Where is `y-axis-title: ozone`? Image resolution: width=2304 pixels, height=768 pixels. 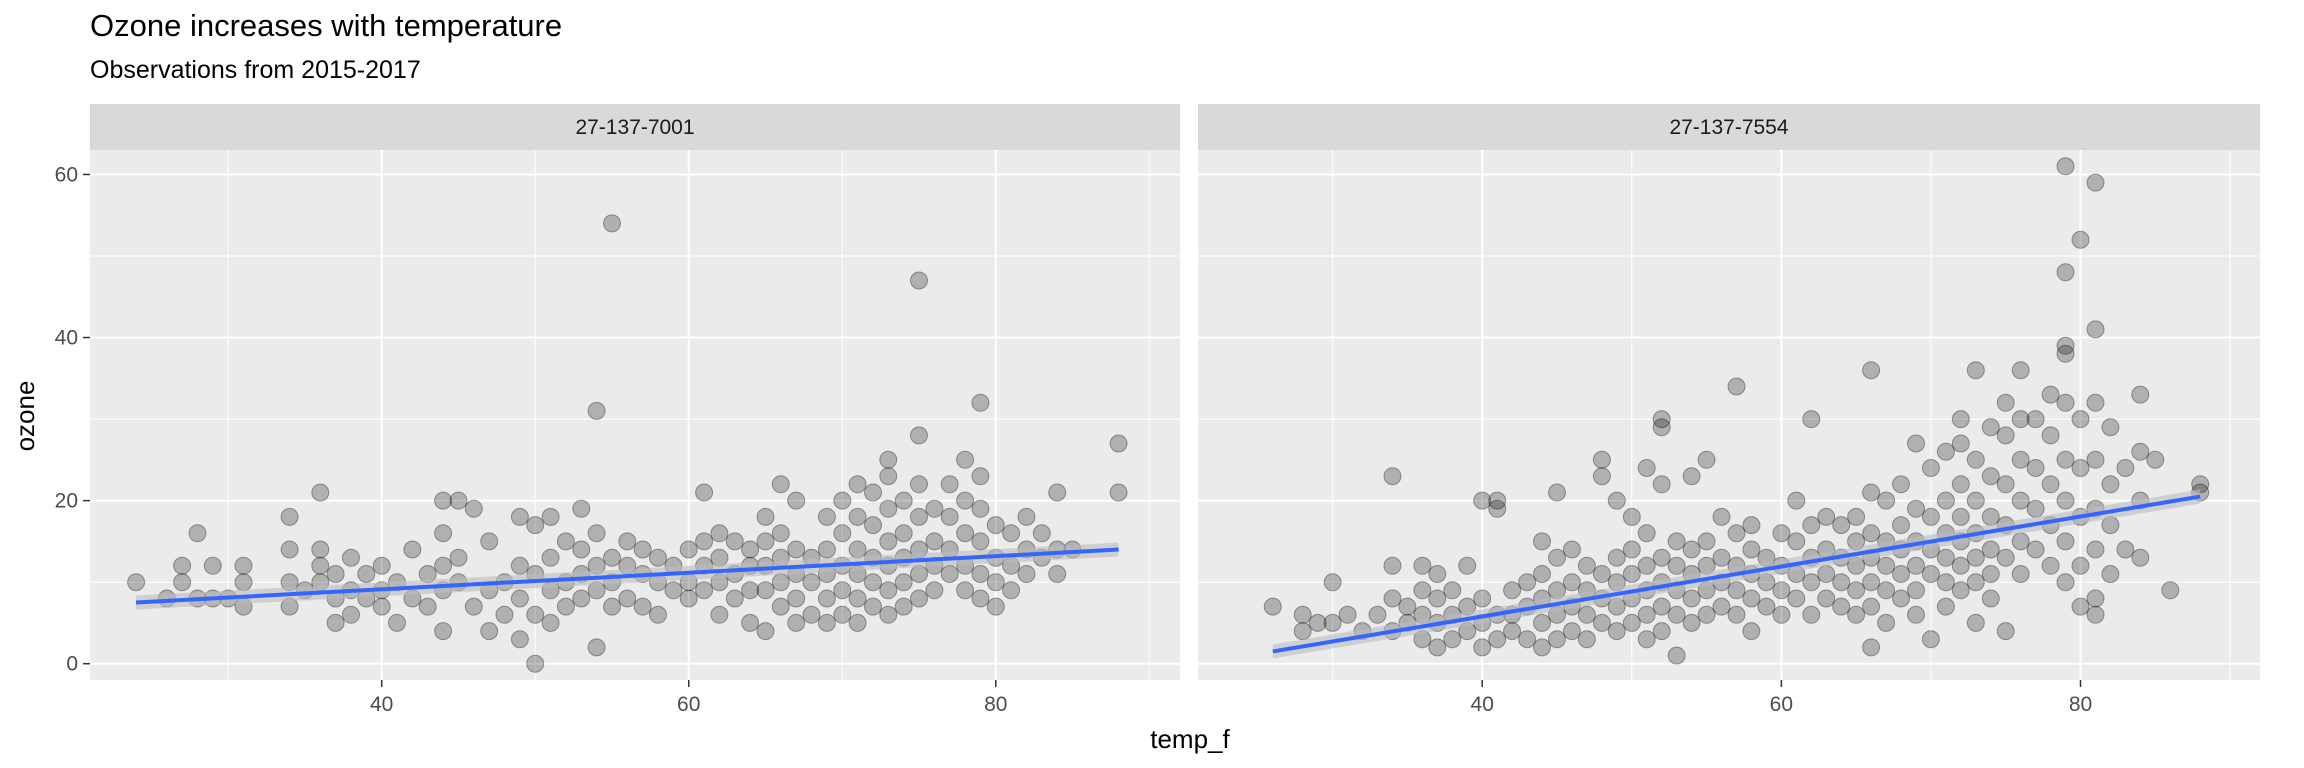 y-axis-title: ozone is located at coordinates (25, 416).